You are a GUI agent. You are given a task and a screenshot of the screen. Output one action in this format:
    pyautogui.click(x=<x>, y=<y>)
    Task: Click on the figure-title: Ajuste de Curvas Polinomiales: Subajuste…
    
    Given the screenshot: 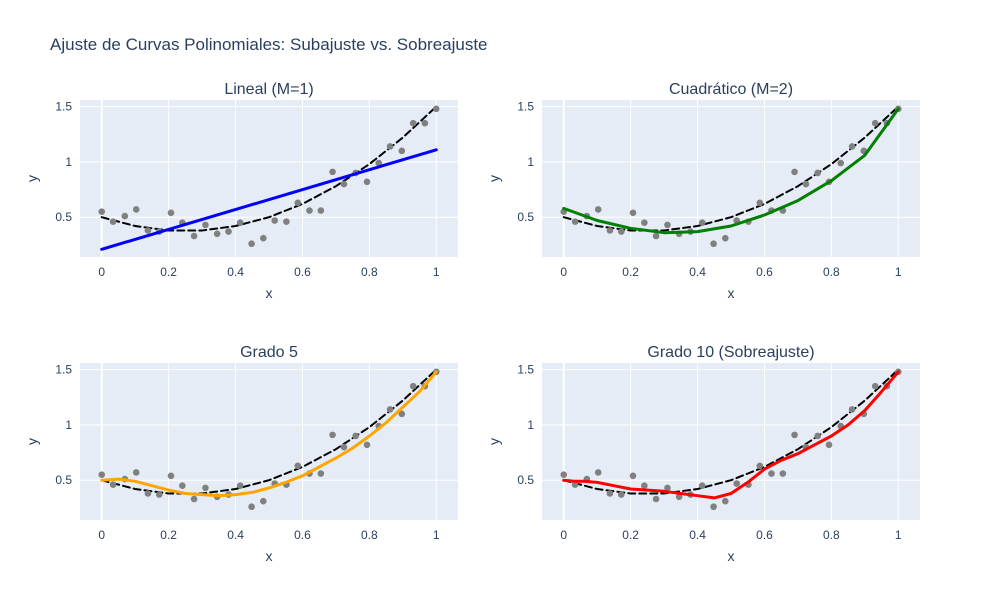 What is the action you would take?
    pyautogui.click(x=269, y=44)
    